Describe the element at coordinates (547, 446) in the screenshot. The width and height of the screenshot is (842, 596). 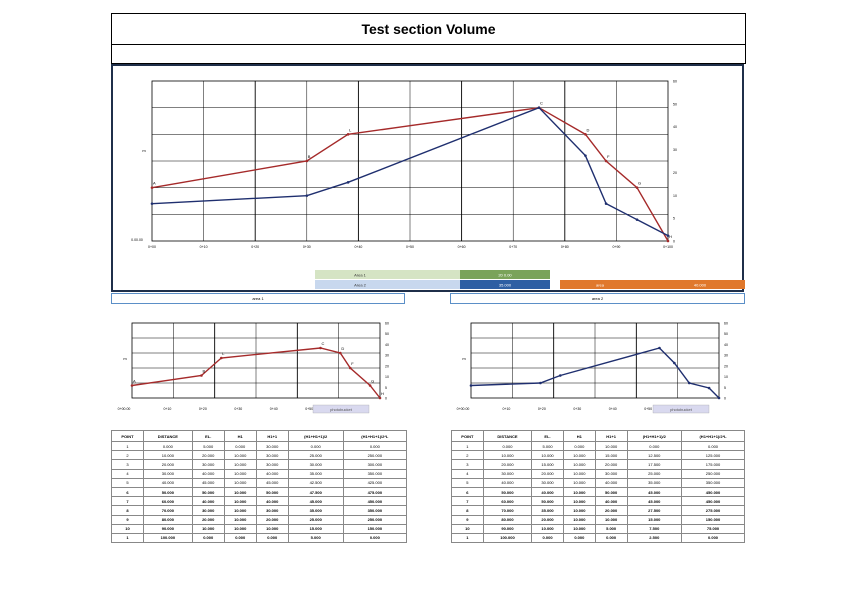
I see `table-cell: 5.000` at that location.